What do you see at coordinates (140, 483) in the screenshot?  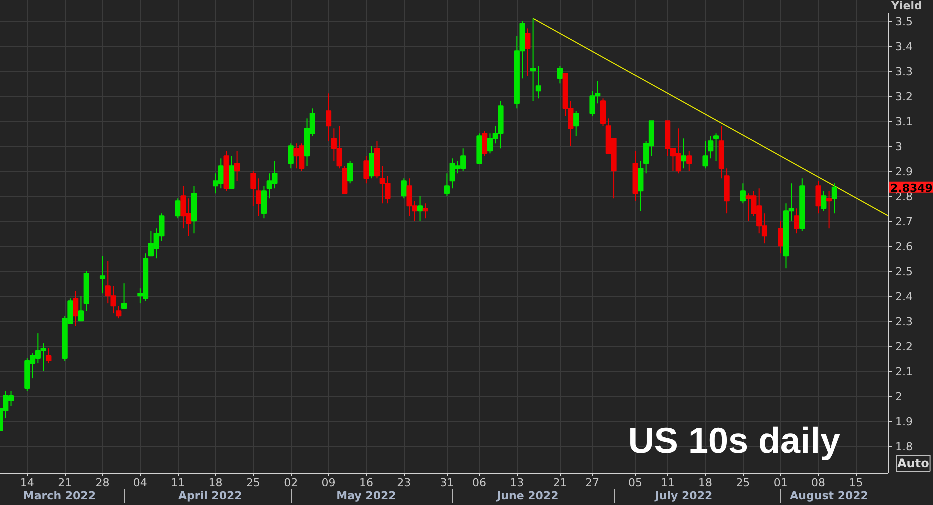 I see `x-tick-label: 04` at bounding box center [140, 483].